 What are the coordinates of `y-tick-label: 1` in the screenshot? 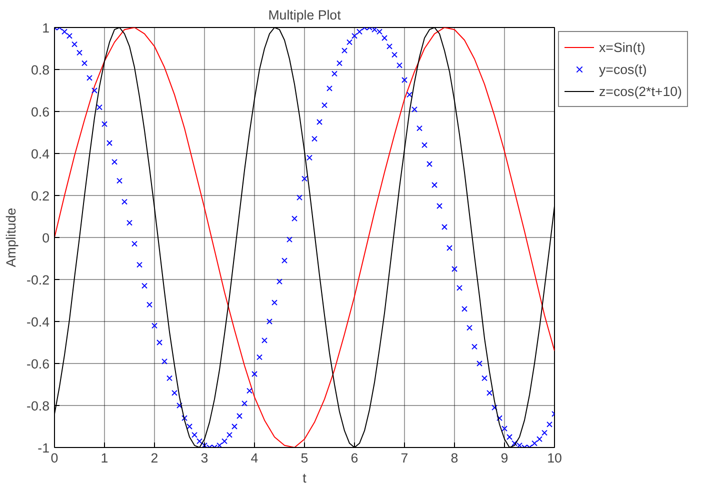 It's located at (46, 28).